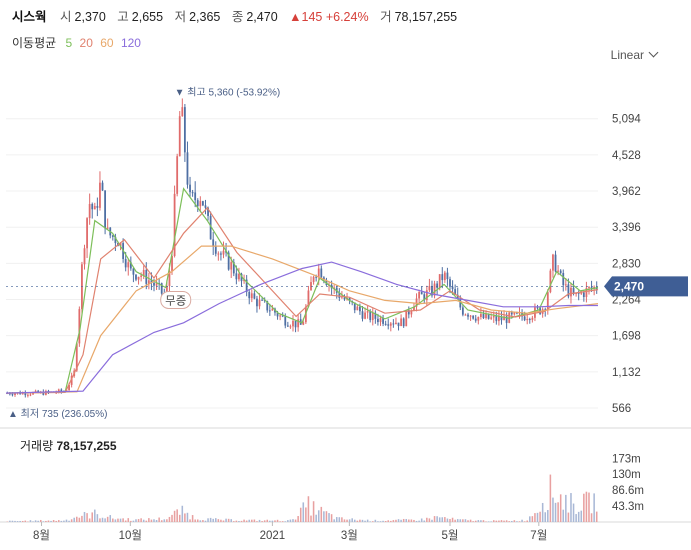  What do you see at coordinates (629, 286) in the screenshot?
I see `current-price-label: 2,470` at bounding box center [629, 286].